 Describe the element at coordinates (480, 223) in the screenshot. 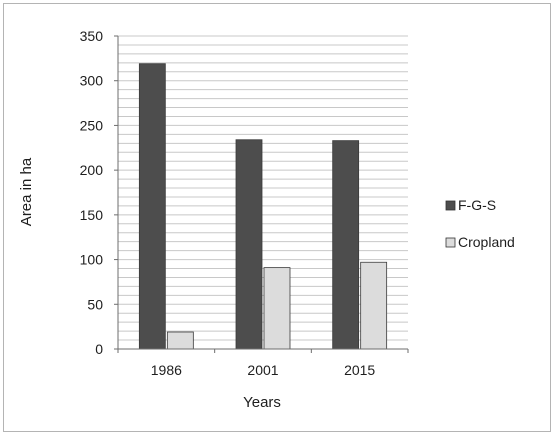

I see `legend: F-G-S Cropland` at that location.